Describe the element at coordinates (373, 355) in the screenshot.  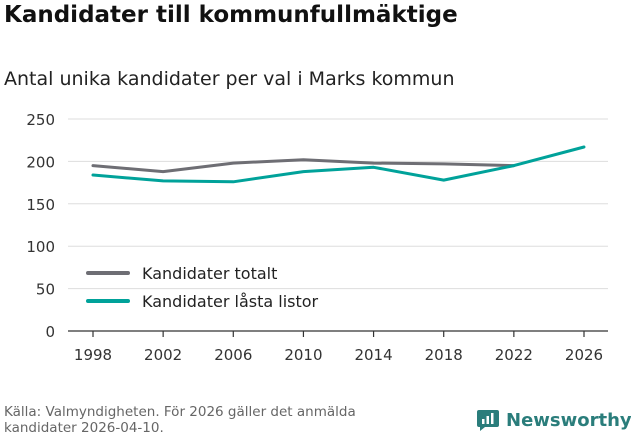
I see `x-tick-label: 2014` at that location.